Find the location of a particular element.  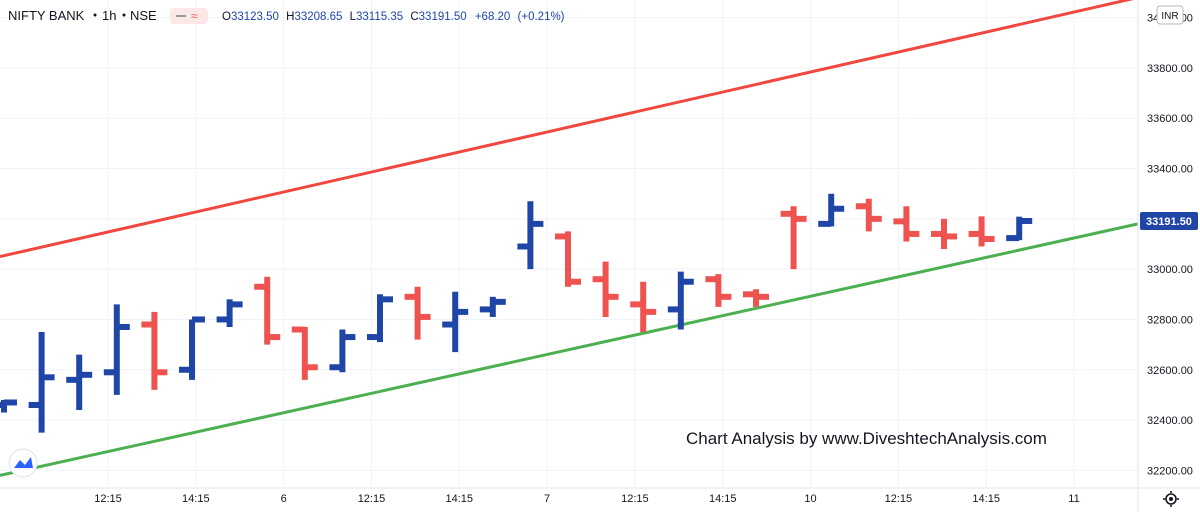

y-tick-label: 32200.00 is located at coordinates (1170, 471).